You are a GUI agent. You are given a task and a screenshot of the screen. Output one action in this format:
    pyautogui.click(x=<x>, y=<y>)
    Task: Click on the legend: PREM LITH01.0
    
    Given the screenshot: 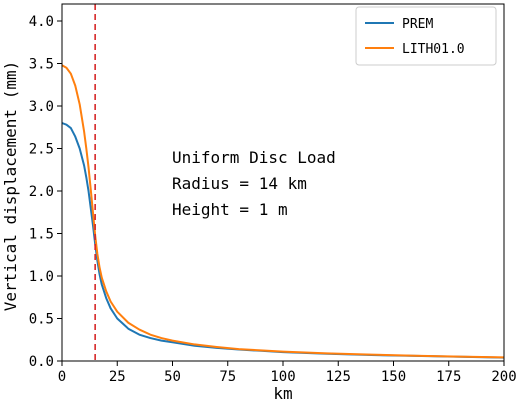 What is the action you would take?
    pyautogui.click(x=426, y=36)
    